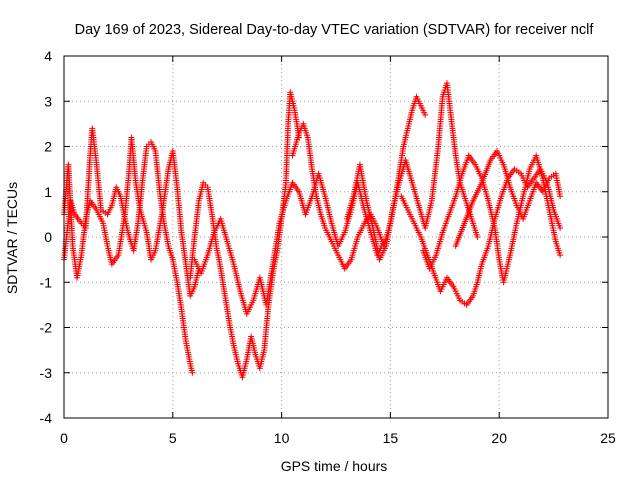 The width and height of the screenshot is (640, 480). I want to click on x-axis-label: GPS time / hours, so click(334, 466).